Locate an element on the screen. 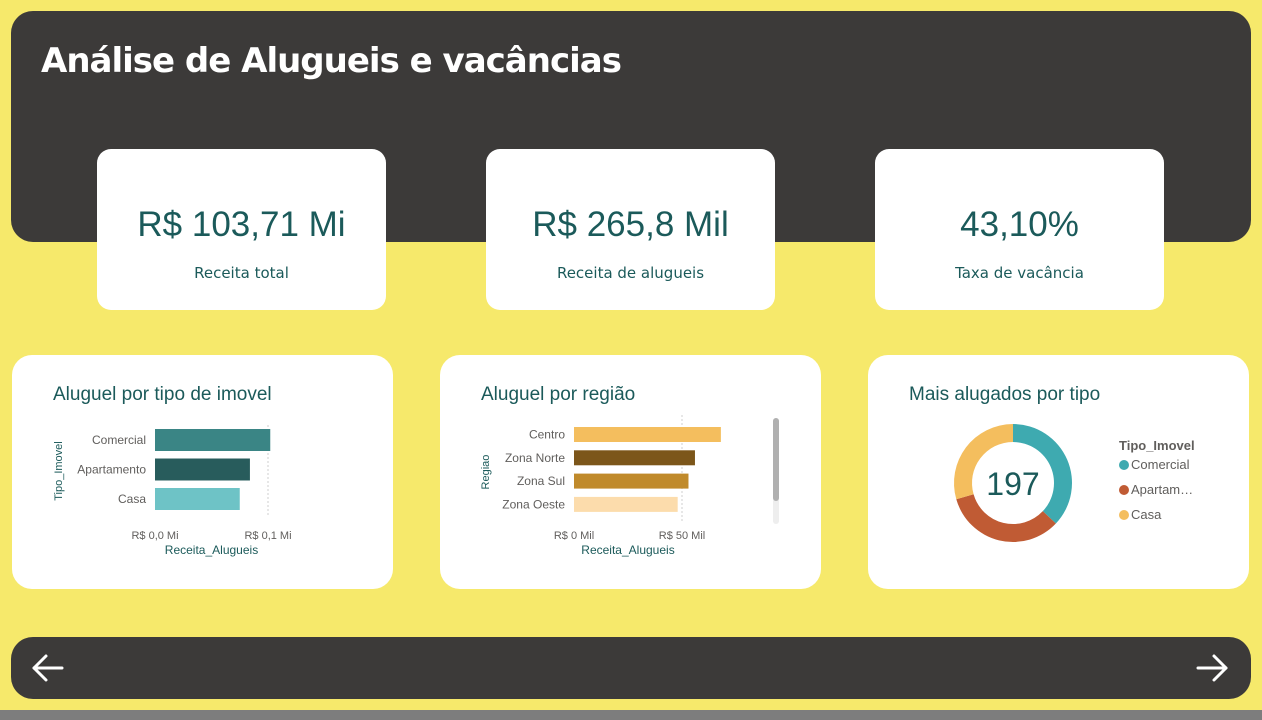 The width and height of the screenshot is (1262, 720). kpi-card-receita-total: R$ 103,71 Mi Receita total is located at coordinates (241, 229).